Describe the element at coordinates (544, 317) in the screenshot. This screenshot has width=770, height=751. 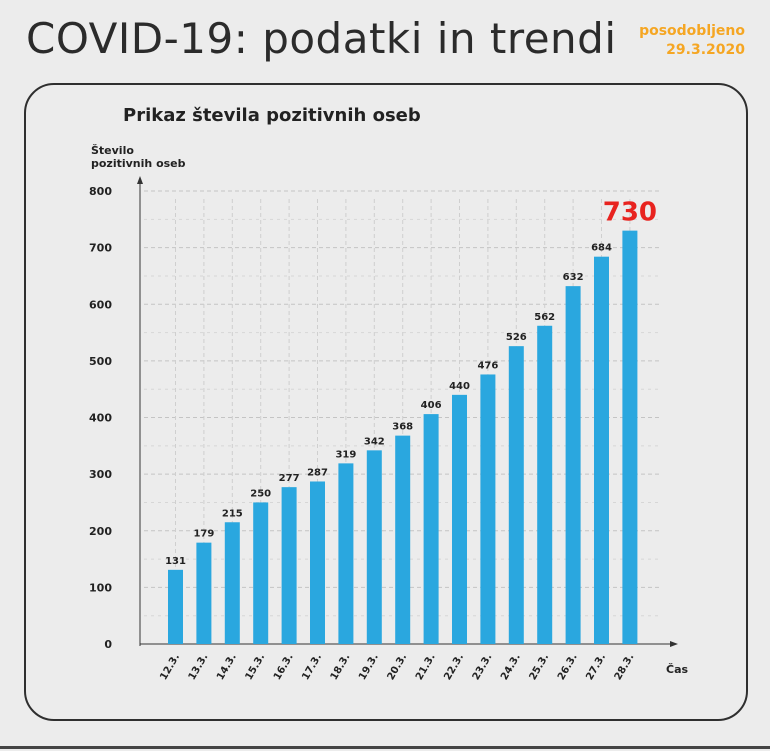
I see `bar-value-label: 562` at that location.